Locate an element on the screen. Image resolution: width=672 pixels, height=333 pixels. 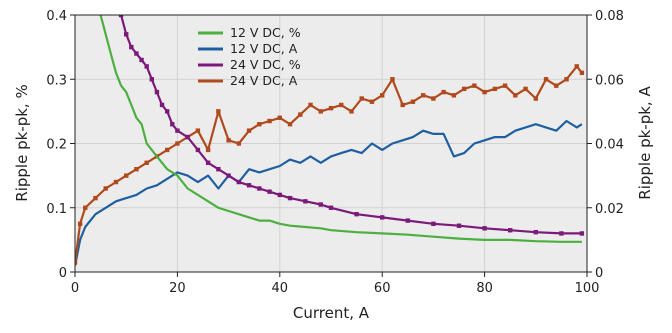
y-axis-right-title: Ripple pk-pk, A is located at coordinates (645, 143).